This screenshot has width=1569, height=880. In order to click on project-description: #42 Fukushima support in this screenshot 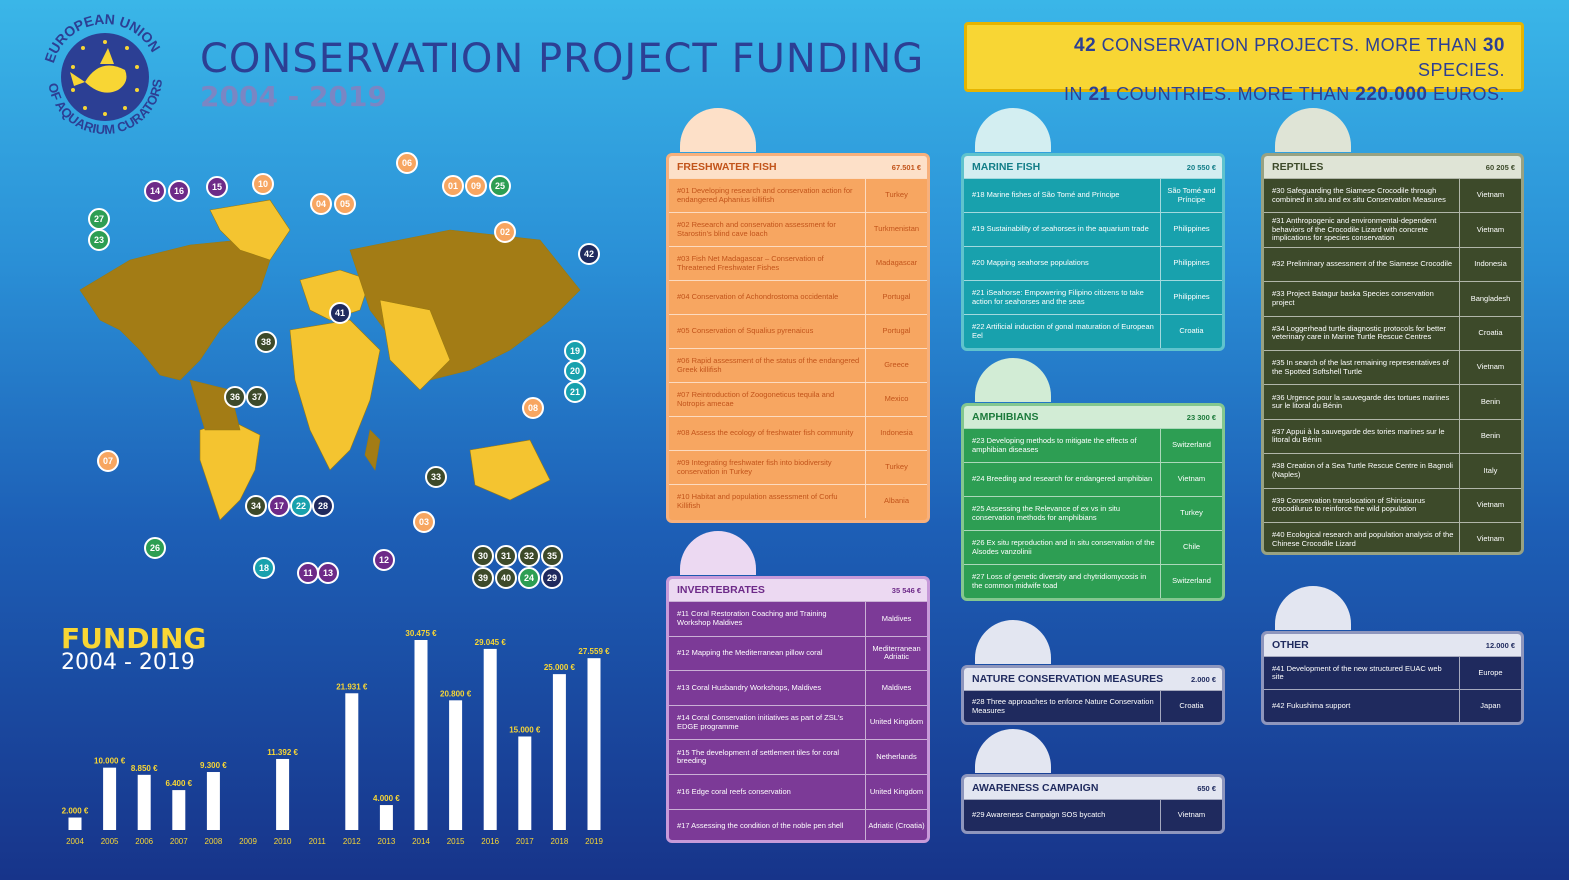, I will do `click(1311, 705)`.